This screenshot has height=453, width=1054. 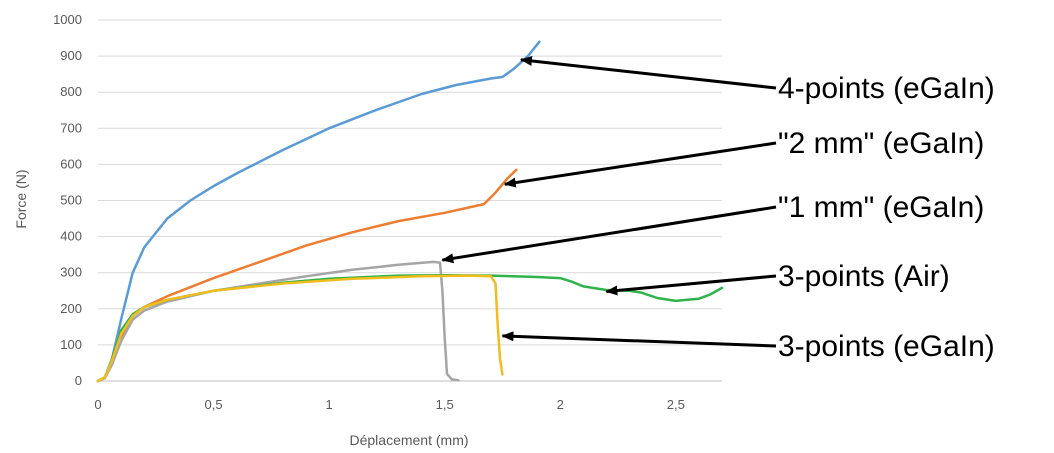 What do you see at coordinates (71, 91) in the screenshot?
I see `y-tick-label: 800` at bounding box center [71, 91].